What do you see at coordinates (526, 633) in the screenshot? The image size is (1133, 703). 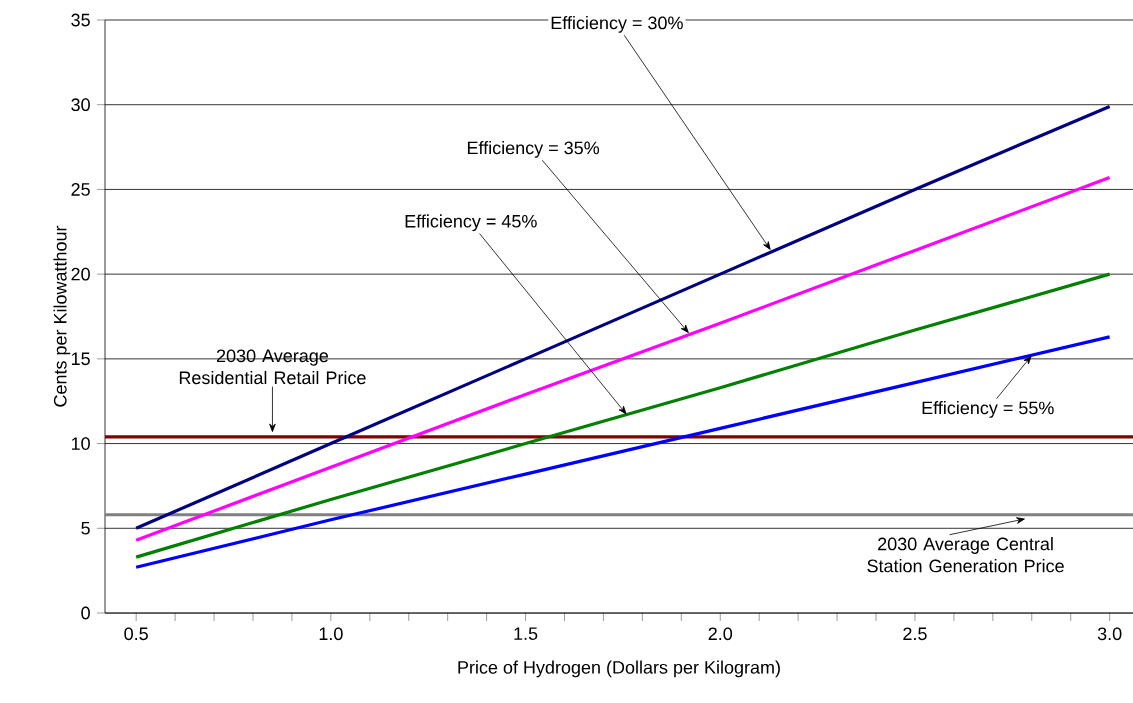 I see `x-tick-label: 1.5` at bounding box center [526, 633].